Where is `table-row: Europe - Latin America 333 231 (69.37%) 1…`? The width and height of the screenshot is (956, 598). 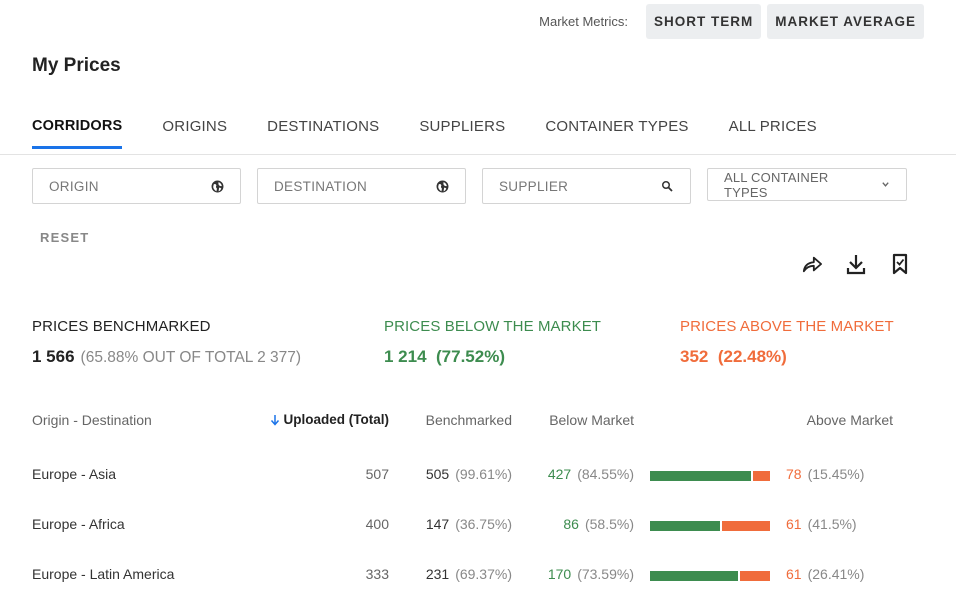
table-row: Europe - Latin America 333 231 (69.37%) 1… is located at coordinates (463, 576).